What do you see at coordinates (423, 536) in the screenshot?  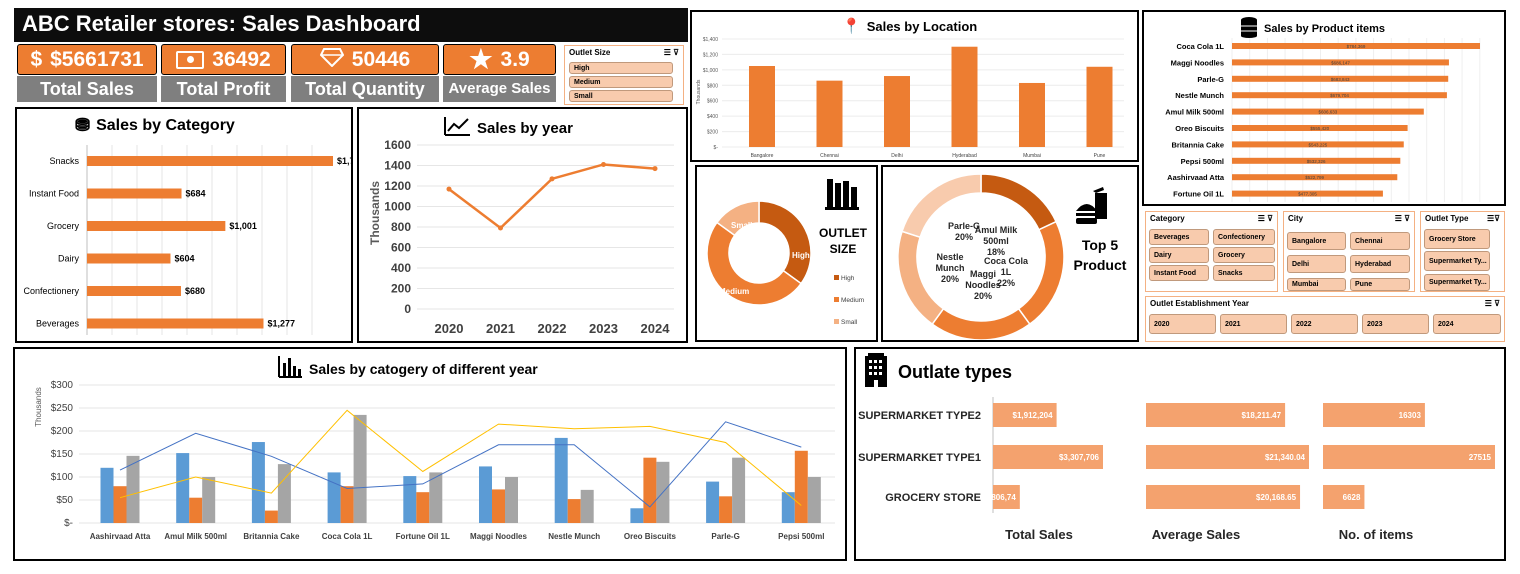 I see `x-tick-label: Fortune Oil 1L` at bounding box center [423, 536].